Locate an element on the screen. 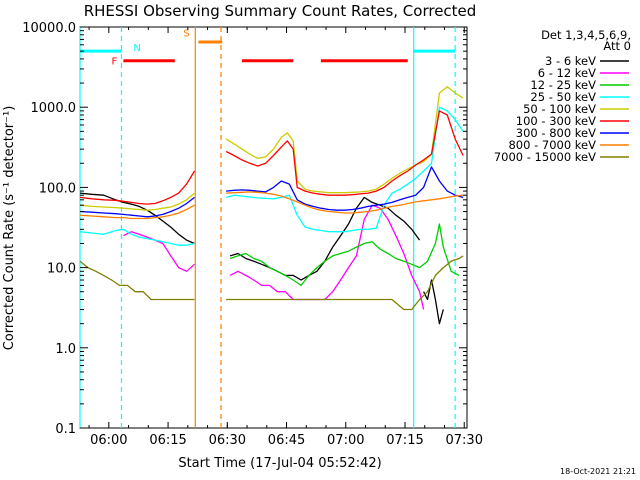 This screenshot has height=480, width=640. legend-header-0: Det 1,3,4,5,6,9, is located at coordinates (586, 35).